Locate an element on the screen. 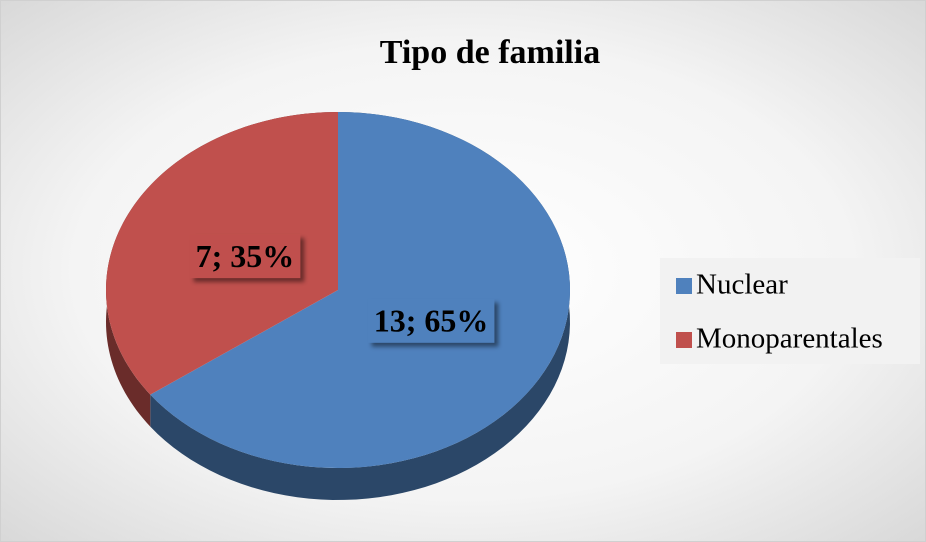 This screenshot has height=542, width=926. data-label: 13; 65% is located at coordinates (431, 320).